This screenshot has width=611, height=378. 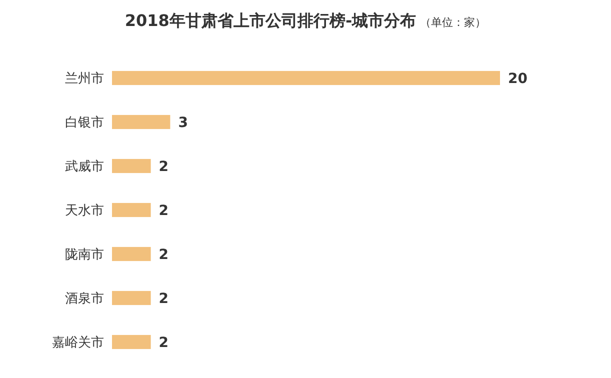 What do you see at coordinates (84, 299) in the screenshot?
I see `y-tick-label: 酒泉市` at bounding box center [84, 299].